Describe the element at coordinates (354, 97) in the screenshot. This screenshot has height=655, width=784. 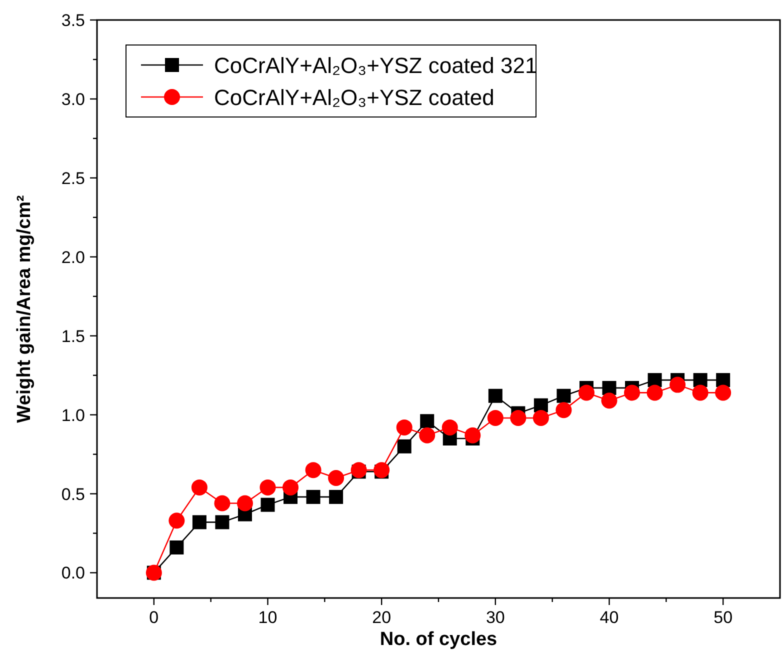
I see `legend-label: CoCrAlY+Al₂O₃+YSZ coated` at that location.